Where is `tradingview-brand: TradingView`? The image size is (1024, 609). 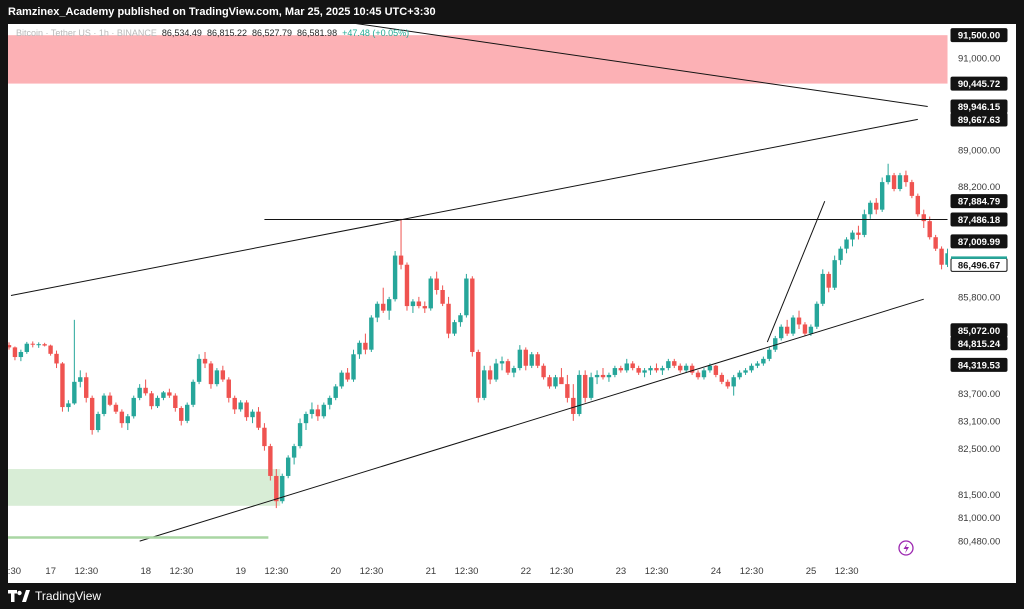 tradingview-brand: TradingView is located at coordinates (54, 596).